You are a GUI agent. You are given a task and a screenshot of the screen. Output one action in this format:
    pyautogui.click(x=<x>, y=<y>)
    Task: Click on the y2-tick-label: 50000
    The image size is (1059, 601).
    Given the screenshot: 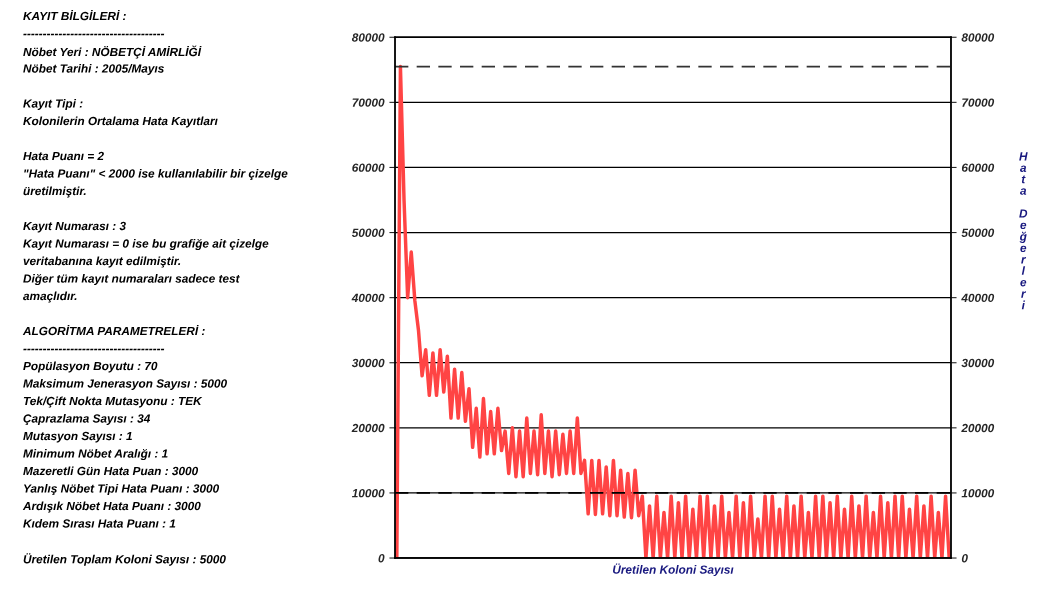 What is the action you would take?
    pyautogui.click(x=978, y=232)
    